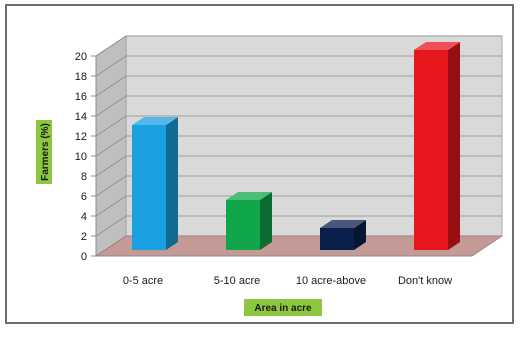 The image size is (527, 337). I want to click on y-tick-label: 20, so click(81, 57).